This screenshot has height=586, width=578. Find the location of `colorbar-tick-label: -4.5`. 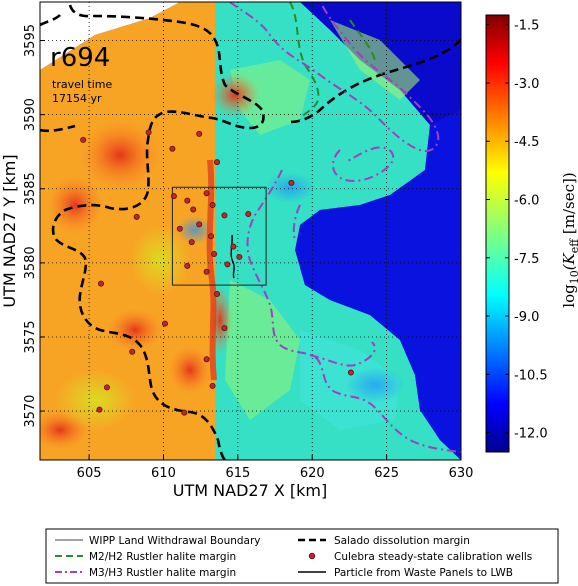

colorbar-tick-label: -4.5 is located at coordinates (526, 142).